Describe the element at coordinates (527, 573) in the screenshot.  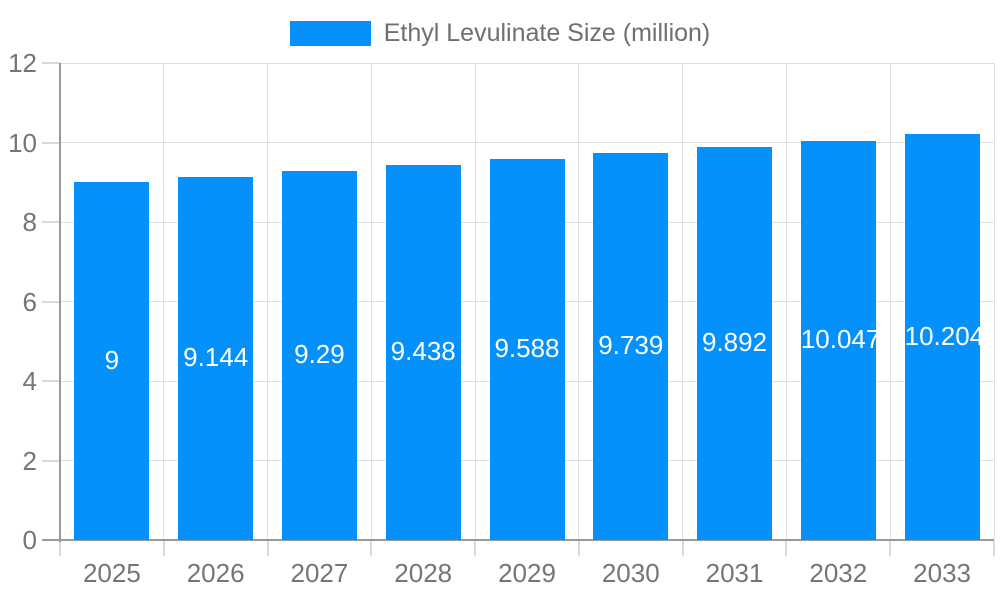
I see `x-axis-label: 2029` at that location.